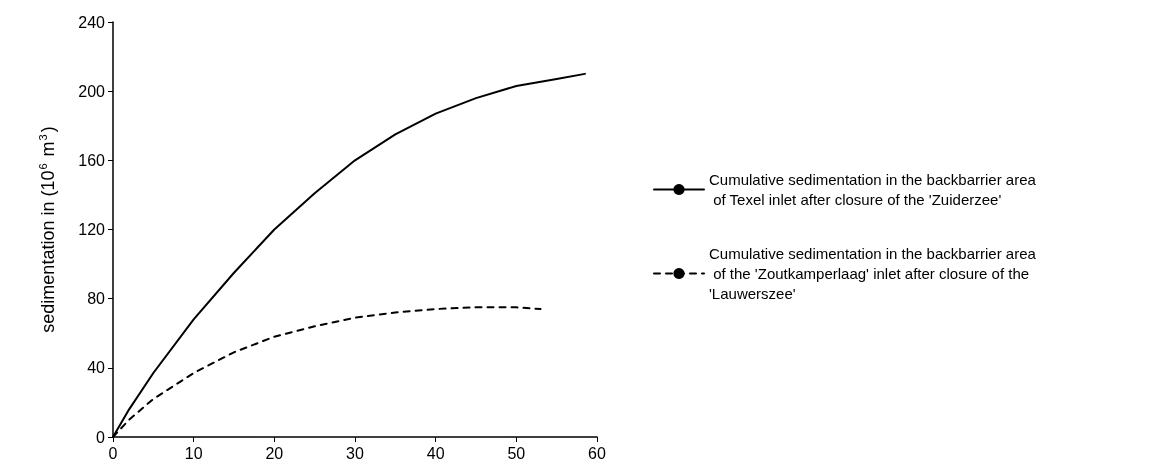  I want to click on y-axis-title: sedimentation in (106 m3), so click(47, 229).